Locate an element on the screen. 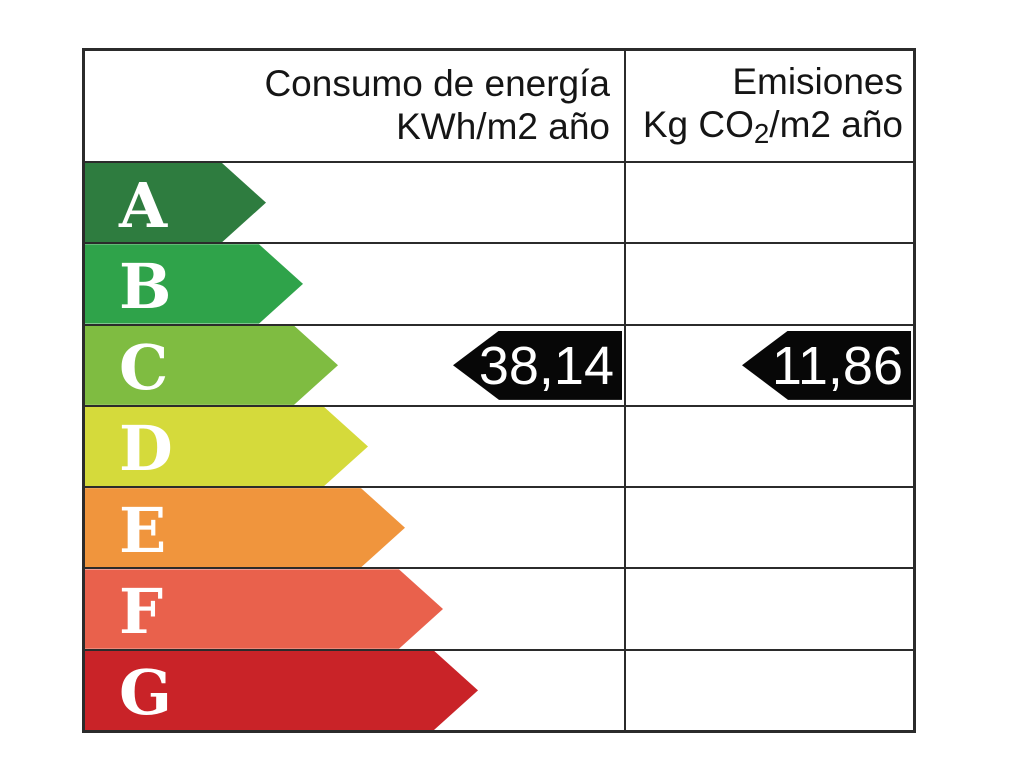 This screenshot has height=765, width=1020. emissions-cell-a is located at coordinates (769, 202).